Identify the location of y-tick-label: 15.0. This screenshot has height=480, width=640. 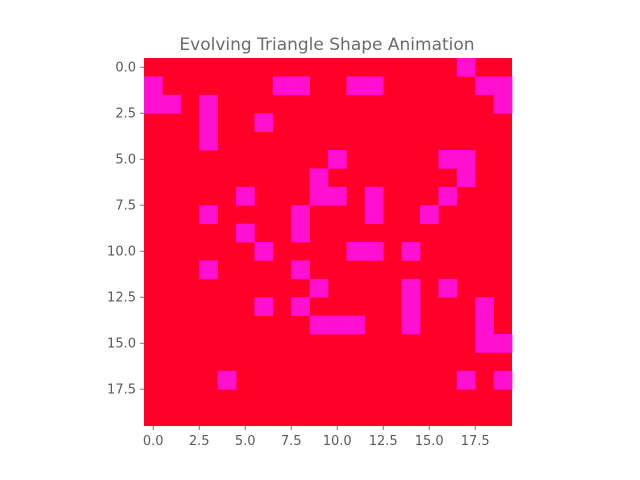
(121, 344).